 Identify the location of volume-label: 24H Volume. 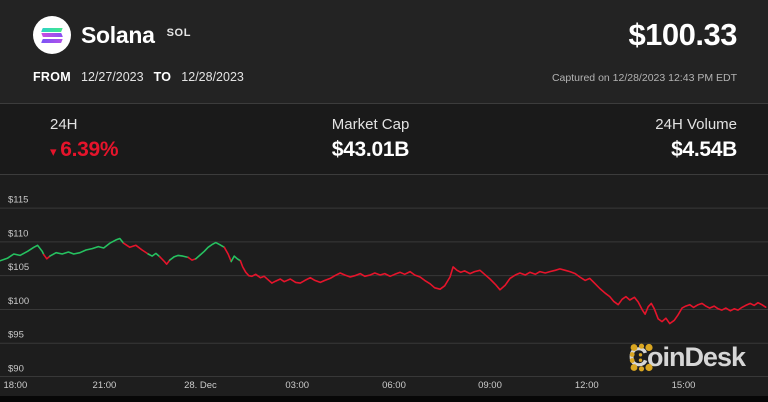
(696, 124).